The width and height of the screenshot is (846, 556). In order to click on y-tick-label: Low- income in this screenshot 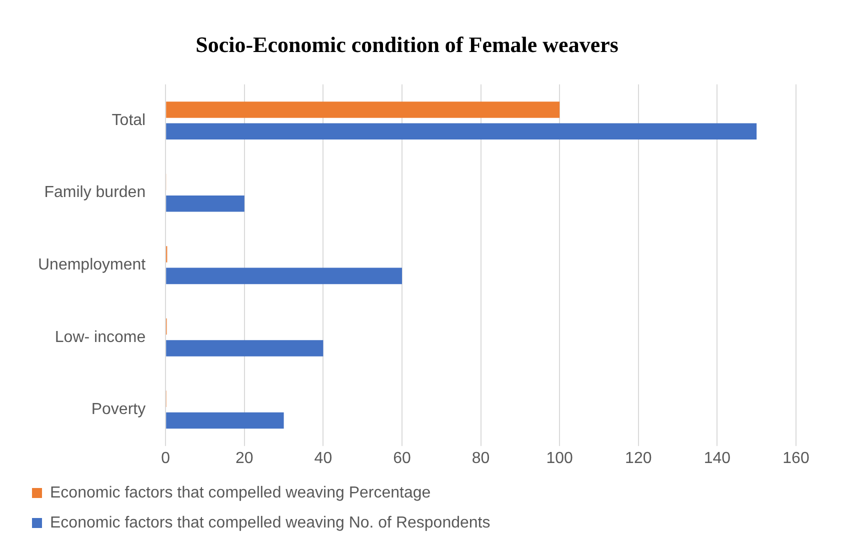, I will do `click(100, 337)`.